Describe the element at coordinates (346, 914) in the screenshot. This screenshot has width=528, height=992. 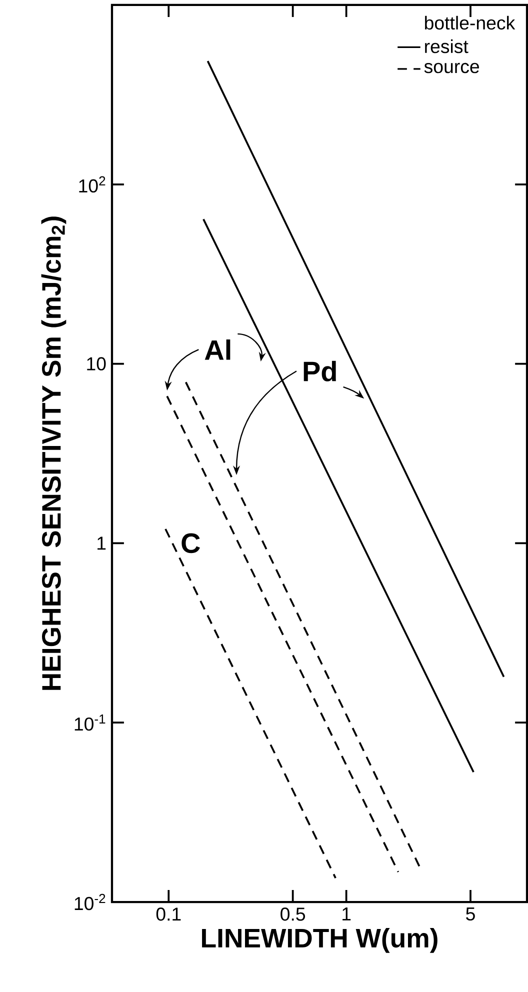
I see `x-tick-label: 1` at that location.